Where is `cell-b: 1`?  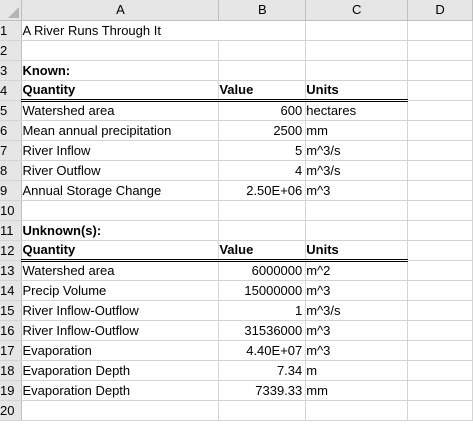
cell-b: 1 is located at coordinates (262, 310).